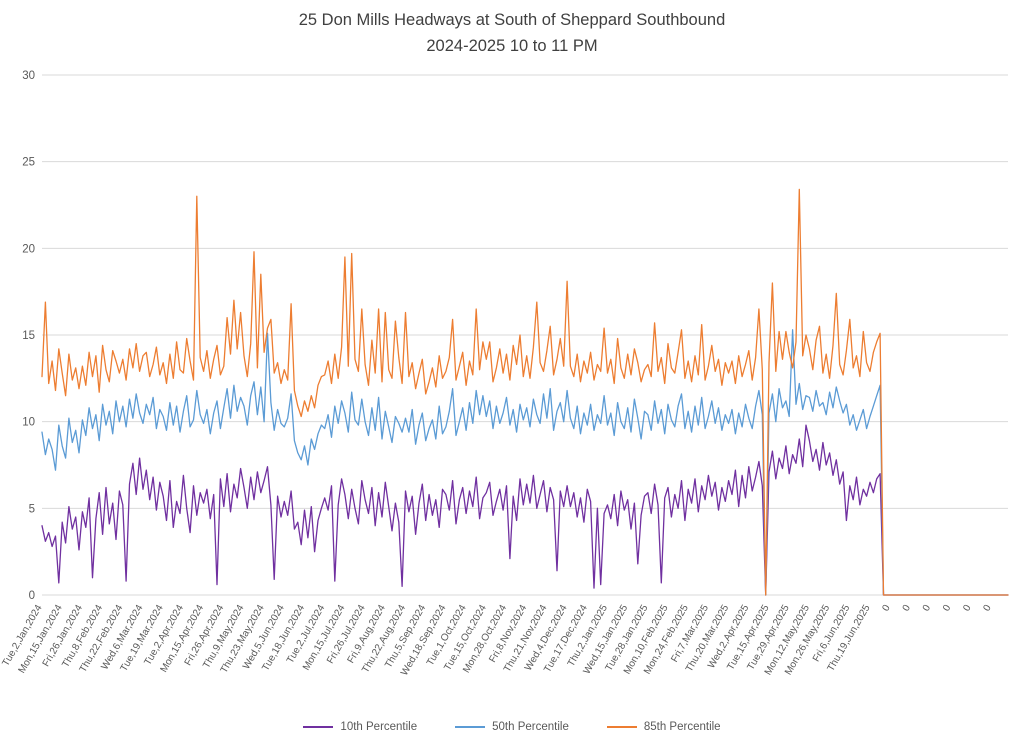 This screenshot has height=739, width=1024. What do you see at coordinates (28, 336) in the screenshot?
I see `y-axis-tick-label: 15` at bounding box center [28, 336].